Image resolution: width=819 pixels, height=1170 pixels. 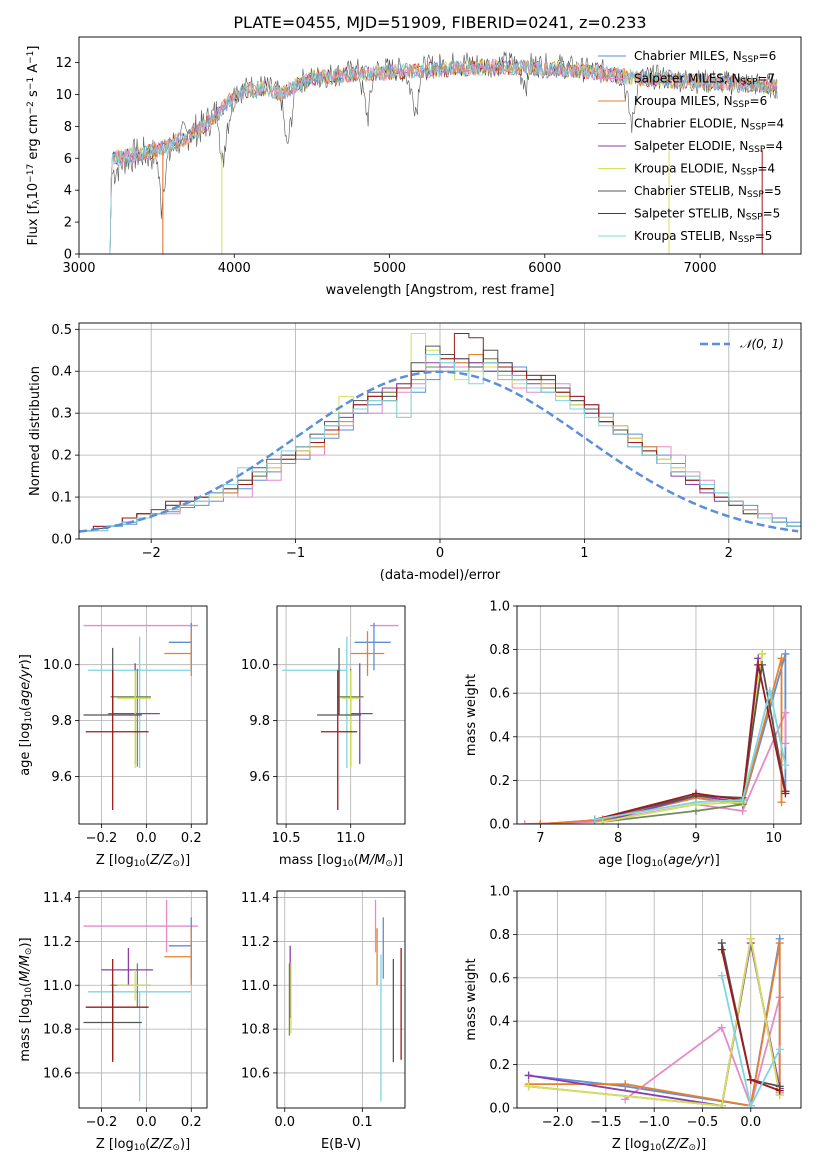 What do you see at coordinates (372, 860) in the screenshot?
I see `x-axis-label-part: M/M` at bounding box center [372, 860].